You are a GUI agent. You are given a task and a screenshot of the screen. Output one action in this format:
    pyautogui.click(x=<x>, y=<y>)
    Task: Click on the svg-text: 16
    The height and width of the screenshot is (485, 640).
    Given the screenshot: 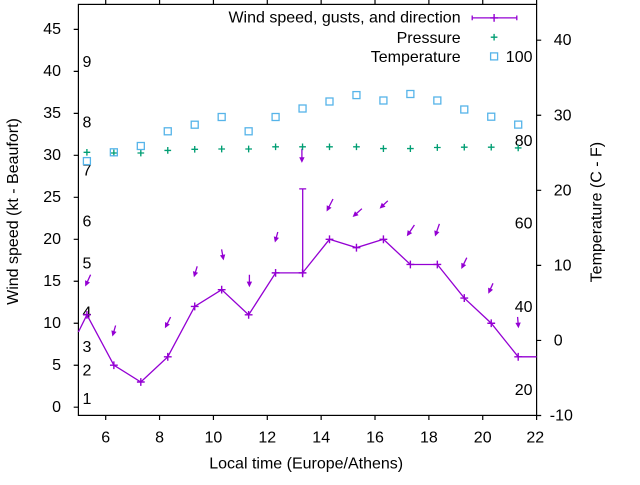 What is the action you would take?
    pyautogui.click(x=375, y=437)
    